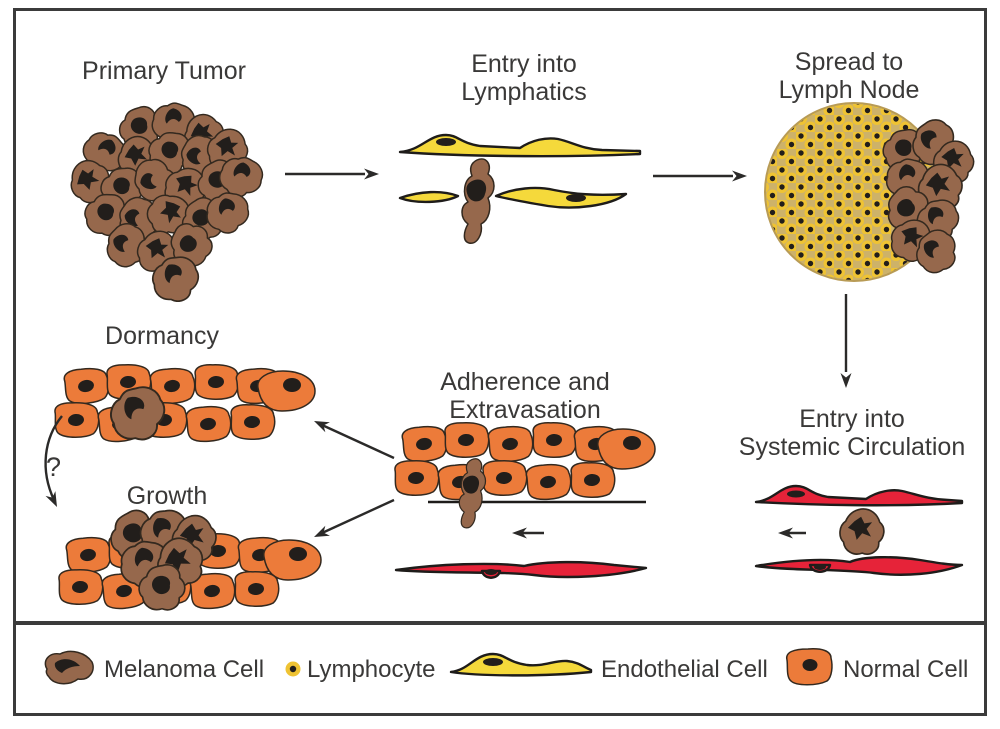  I want to click on legend-label-lymphocyte: Lymphocyte, so click(371, 669).